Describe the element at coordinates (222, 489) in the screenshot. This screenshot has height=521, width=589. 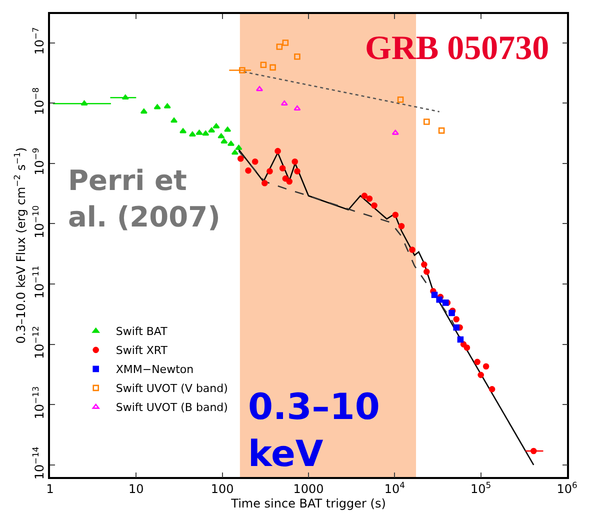
I see `x-tick-label: 100` at that location.